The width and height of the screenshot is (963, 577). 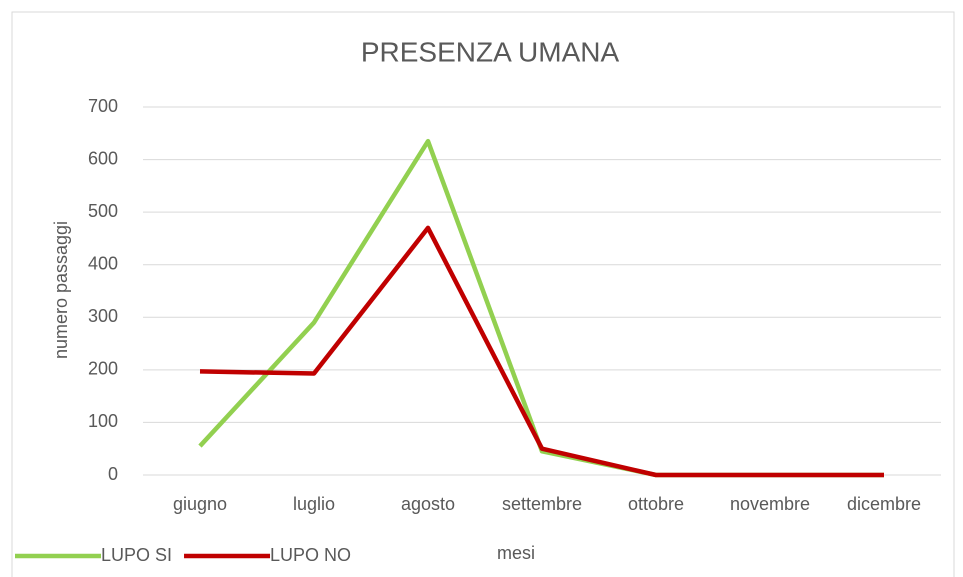 I want to click on y-tick-label: 600, so click(x=103, y=158).